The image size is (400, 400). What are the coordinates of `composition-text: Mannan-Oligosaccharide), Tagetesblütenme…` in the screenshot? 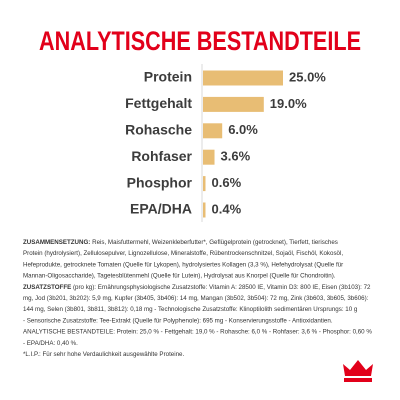 It's located at (179, 275).